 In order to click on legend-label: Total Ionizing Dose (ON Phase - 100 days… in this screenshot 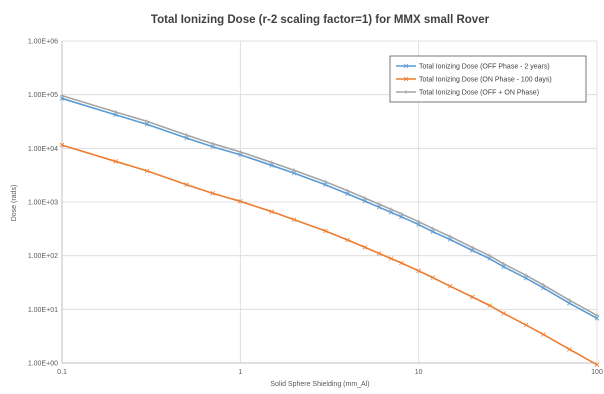, I will do `click(485, 80)`.